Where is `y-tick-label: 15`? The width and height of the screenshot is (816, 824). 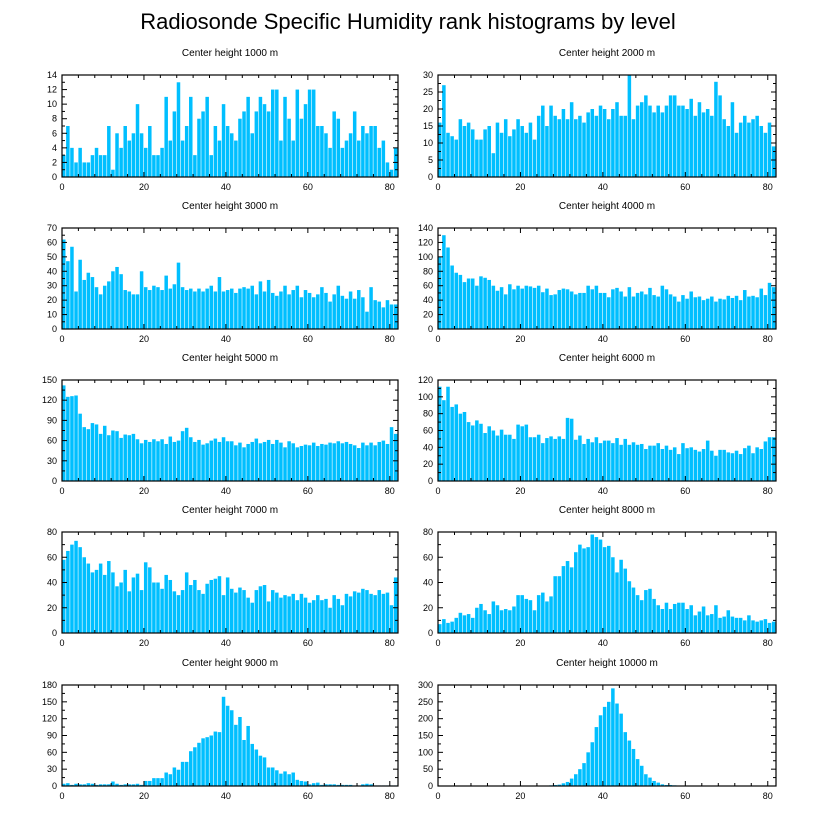 y-tick-label: 15 is located at coordinates (428, 126).